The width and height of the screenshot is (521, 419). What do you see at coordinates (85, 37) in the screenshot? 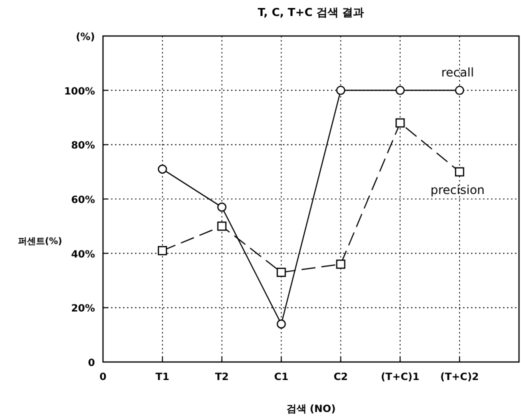
I see `y-tick-label: (%)` at bounding box center [85, 37].